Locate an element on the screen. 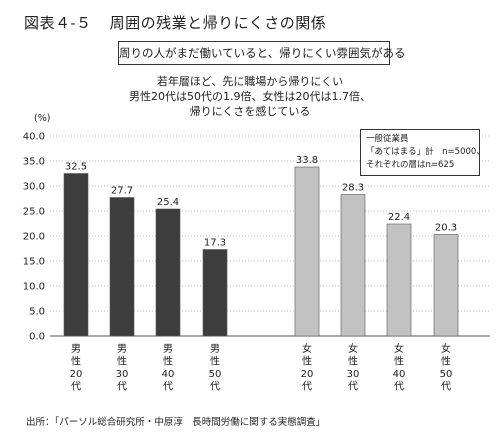  x-tick-label: 女性 40 代 is located at coordinates (399, 367).